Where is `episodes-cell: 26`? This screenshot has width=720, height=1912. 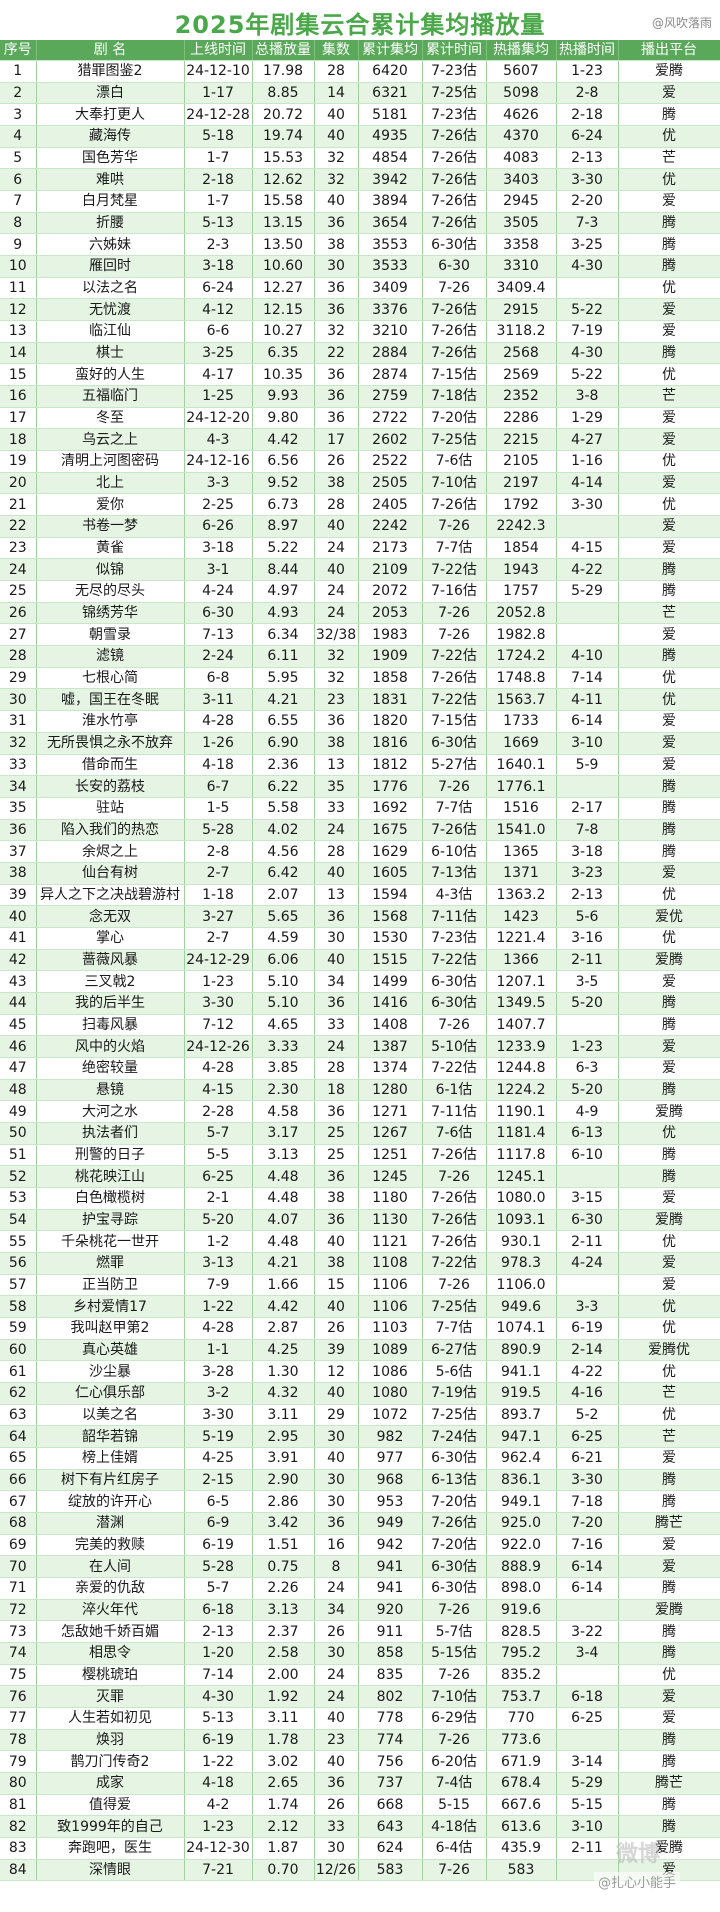
episodes-cell: 26 is located at coordinates (336, 1328).